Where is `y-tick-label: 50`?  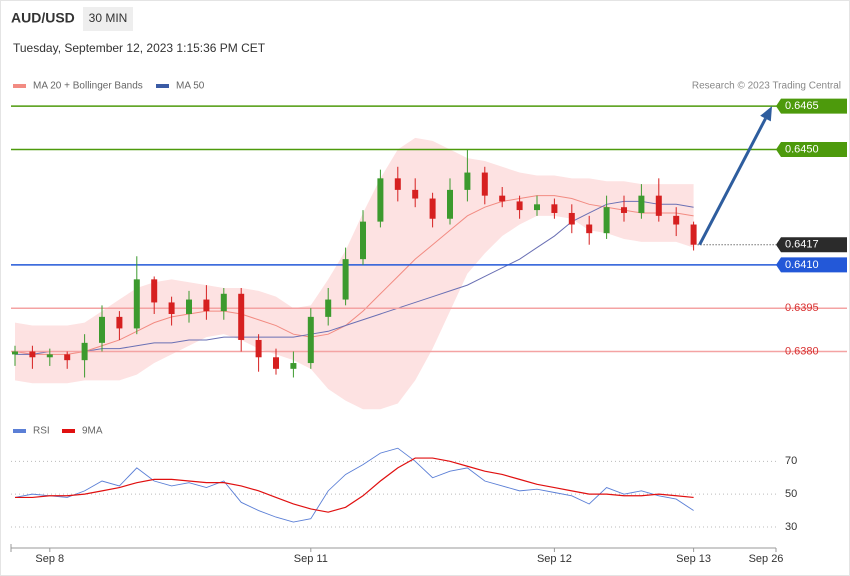 y-tick-label: 50 is located at coordinates (791, 494).